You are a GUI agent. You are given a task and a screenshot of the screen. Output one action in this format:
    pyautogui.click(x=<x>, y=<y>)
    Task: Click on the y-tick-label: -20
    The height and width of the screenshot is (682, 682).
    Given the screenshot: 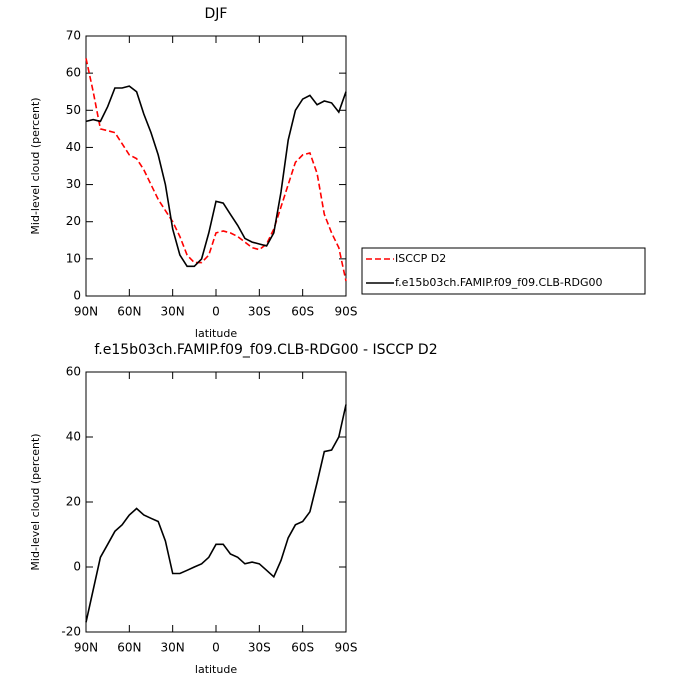 What is the action you would take?
    pyautogui.click(x=71, y=632)
    